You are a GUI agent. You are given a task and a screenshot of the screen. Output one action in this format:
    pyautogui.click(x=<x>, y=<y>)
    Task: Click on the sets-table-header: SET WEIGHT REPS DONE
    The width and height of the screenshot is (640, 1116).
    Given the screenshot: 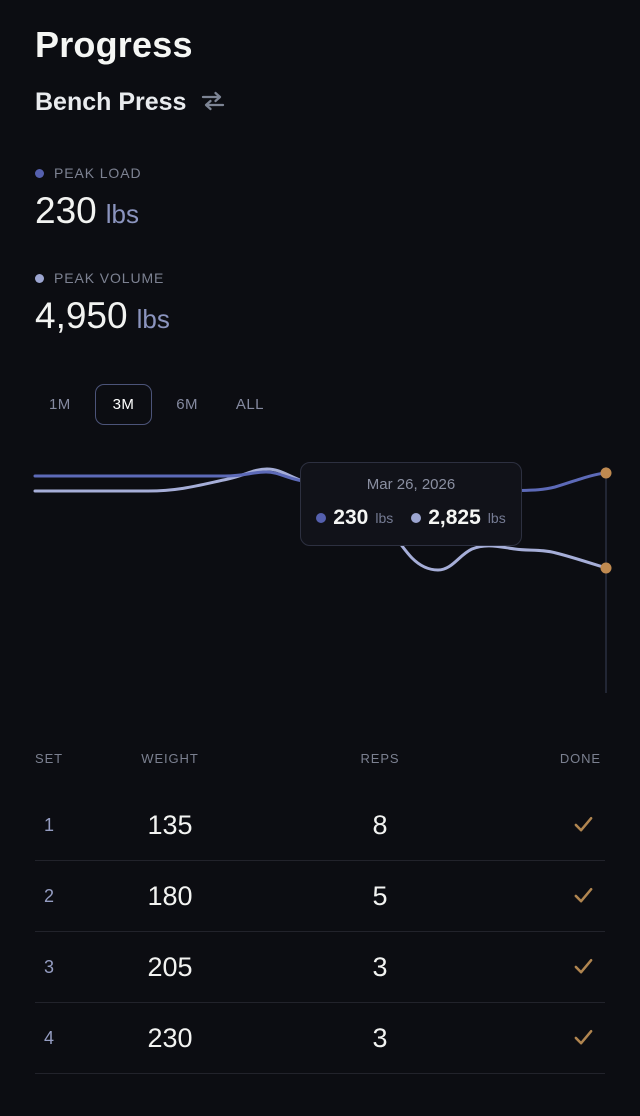 What is the action you would take?
    pyautogui.click(x=320, y=770)
    